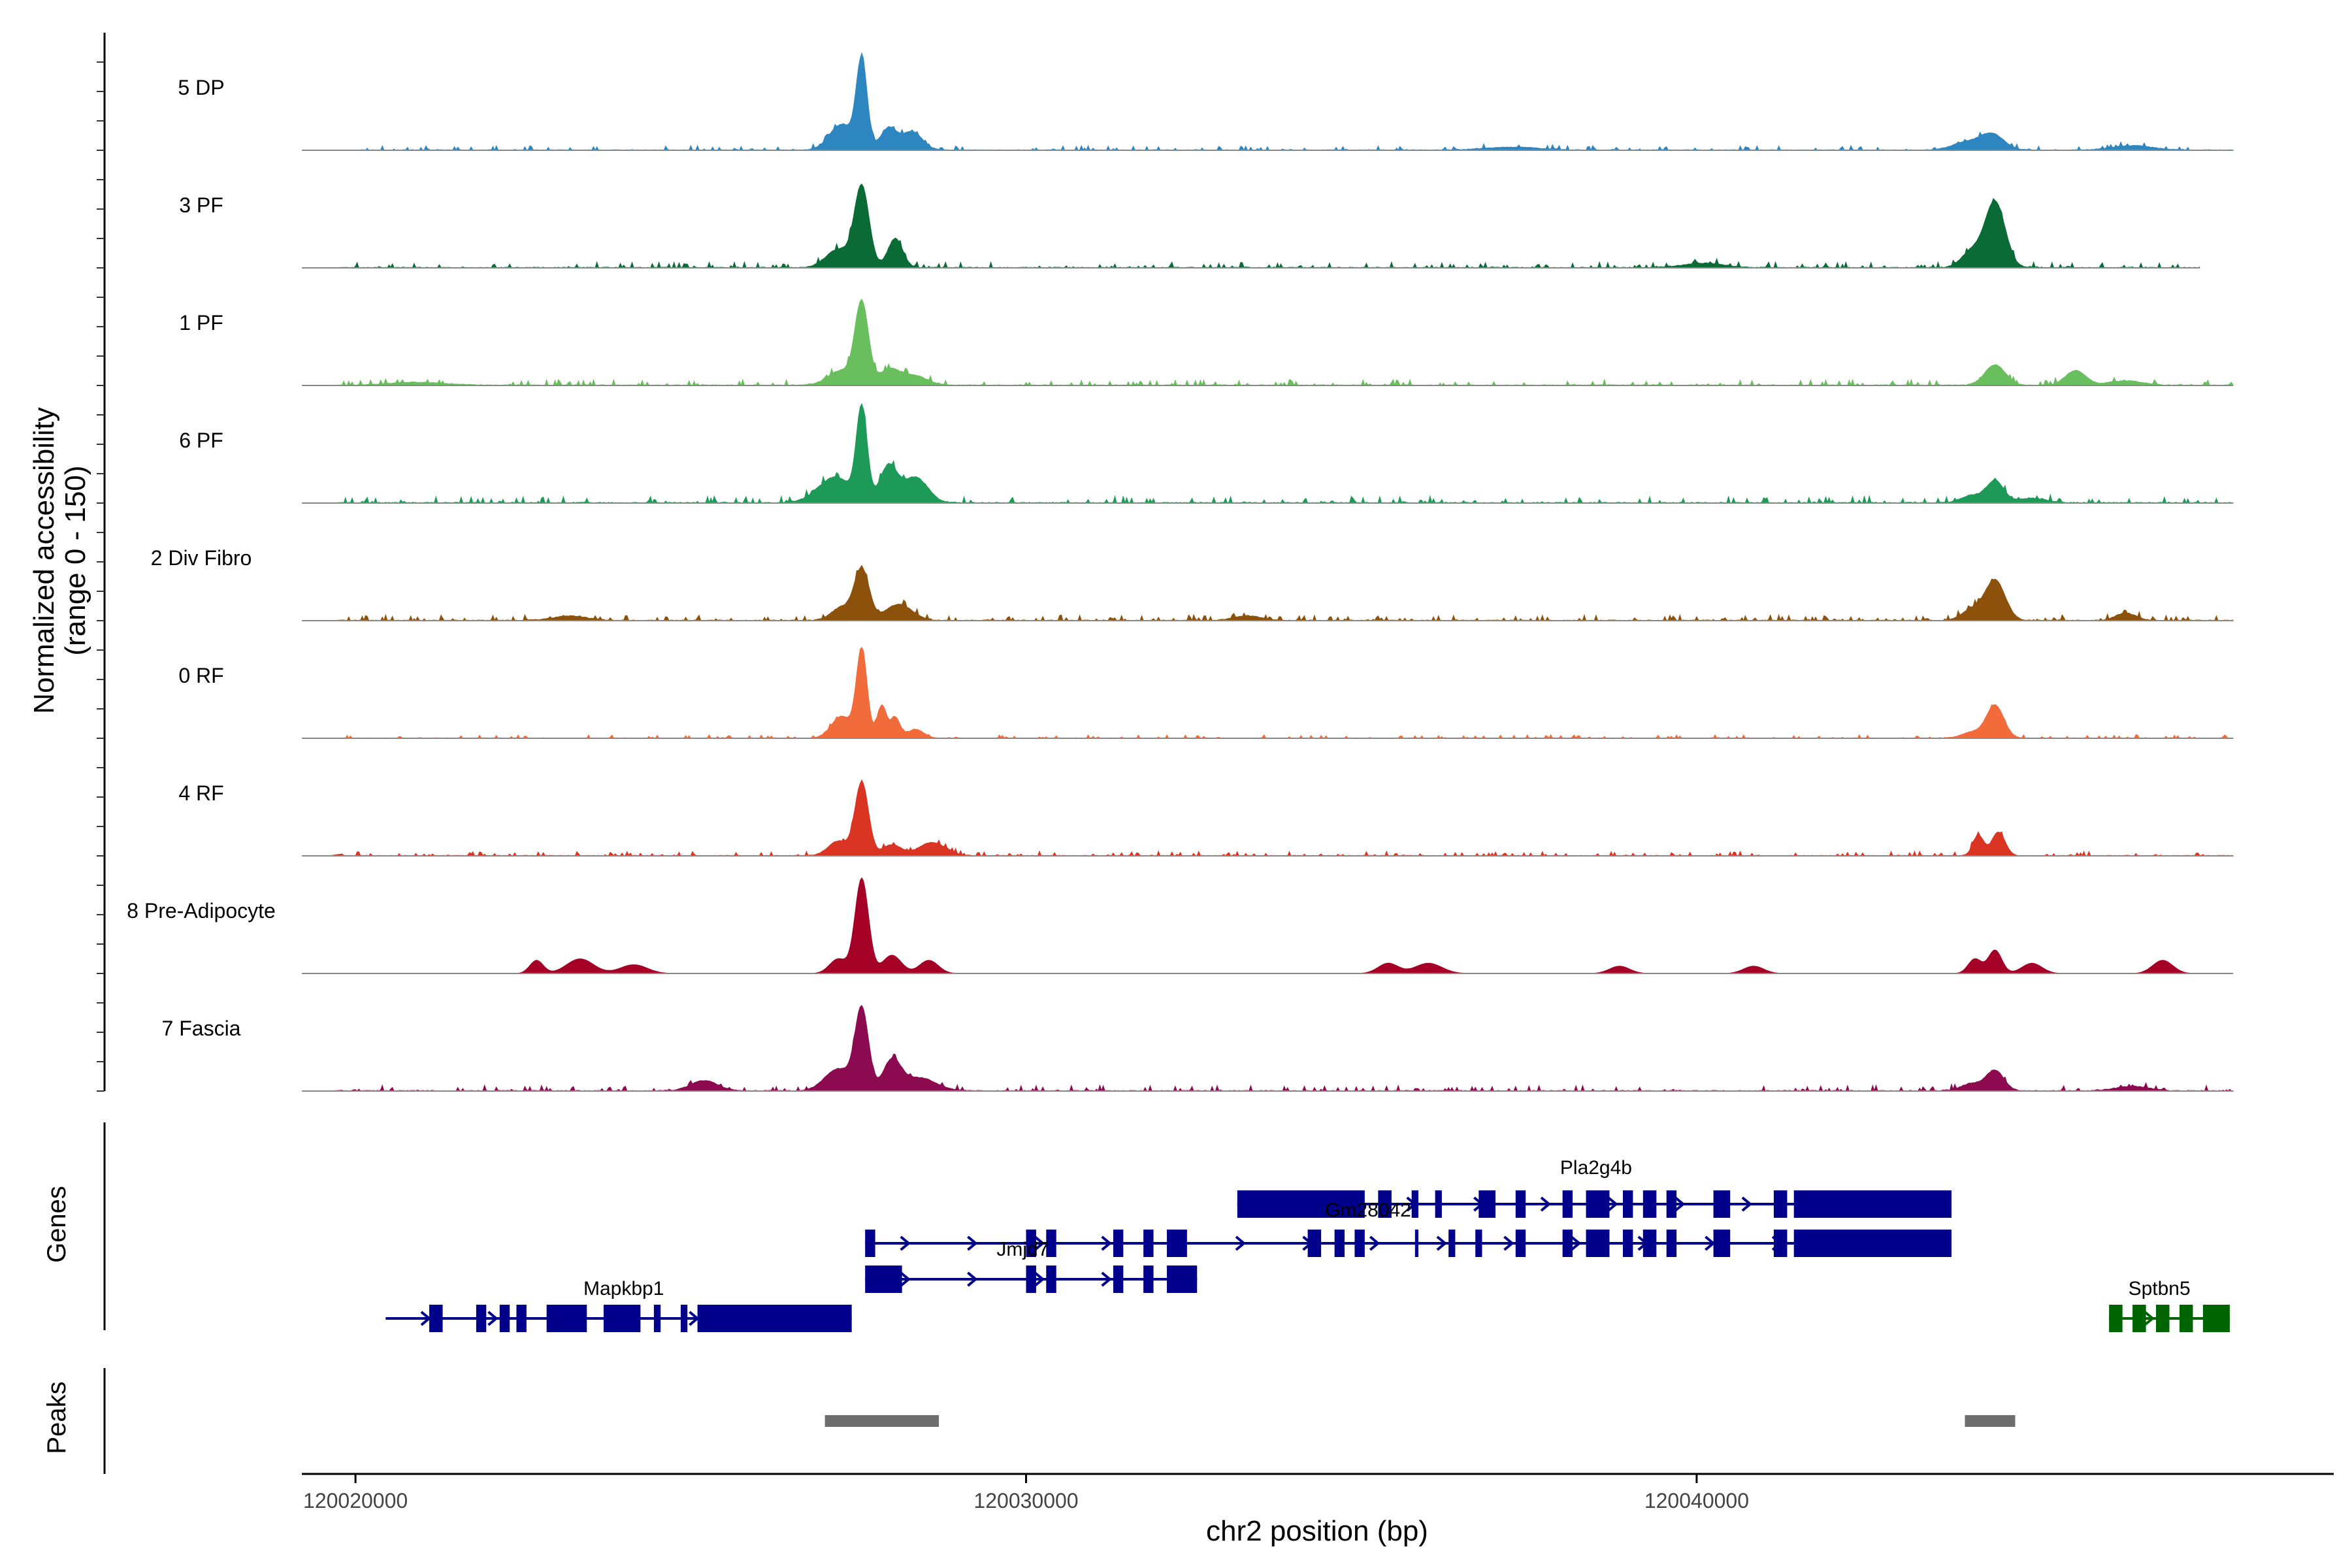 This screenshot has width=2352, height=1568. Describe the element at coordinates (44, 560) in the screenshot. I see `y-axis-title-line1: Normalized accessibility` at that location.